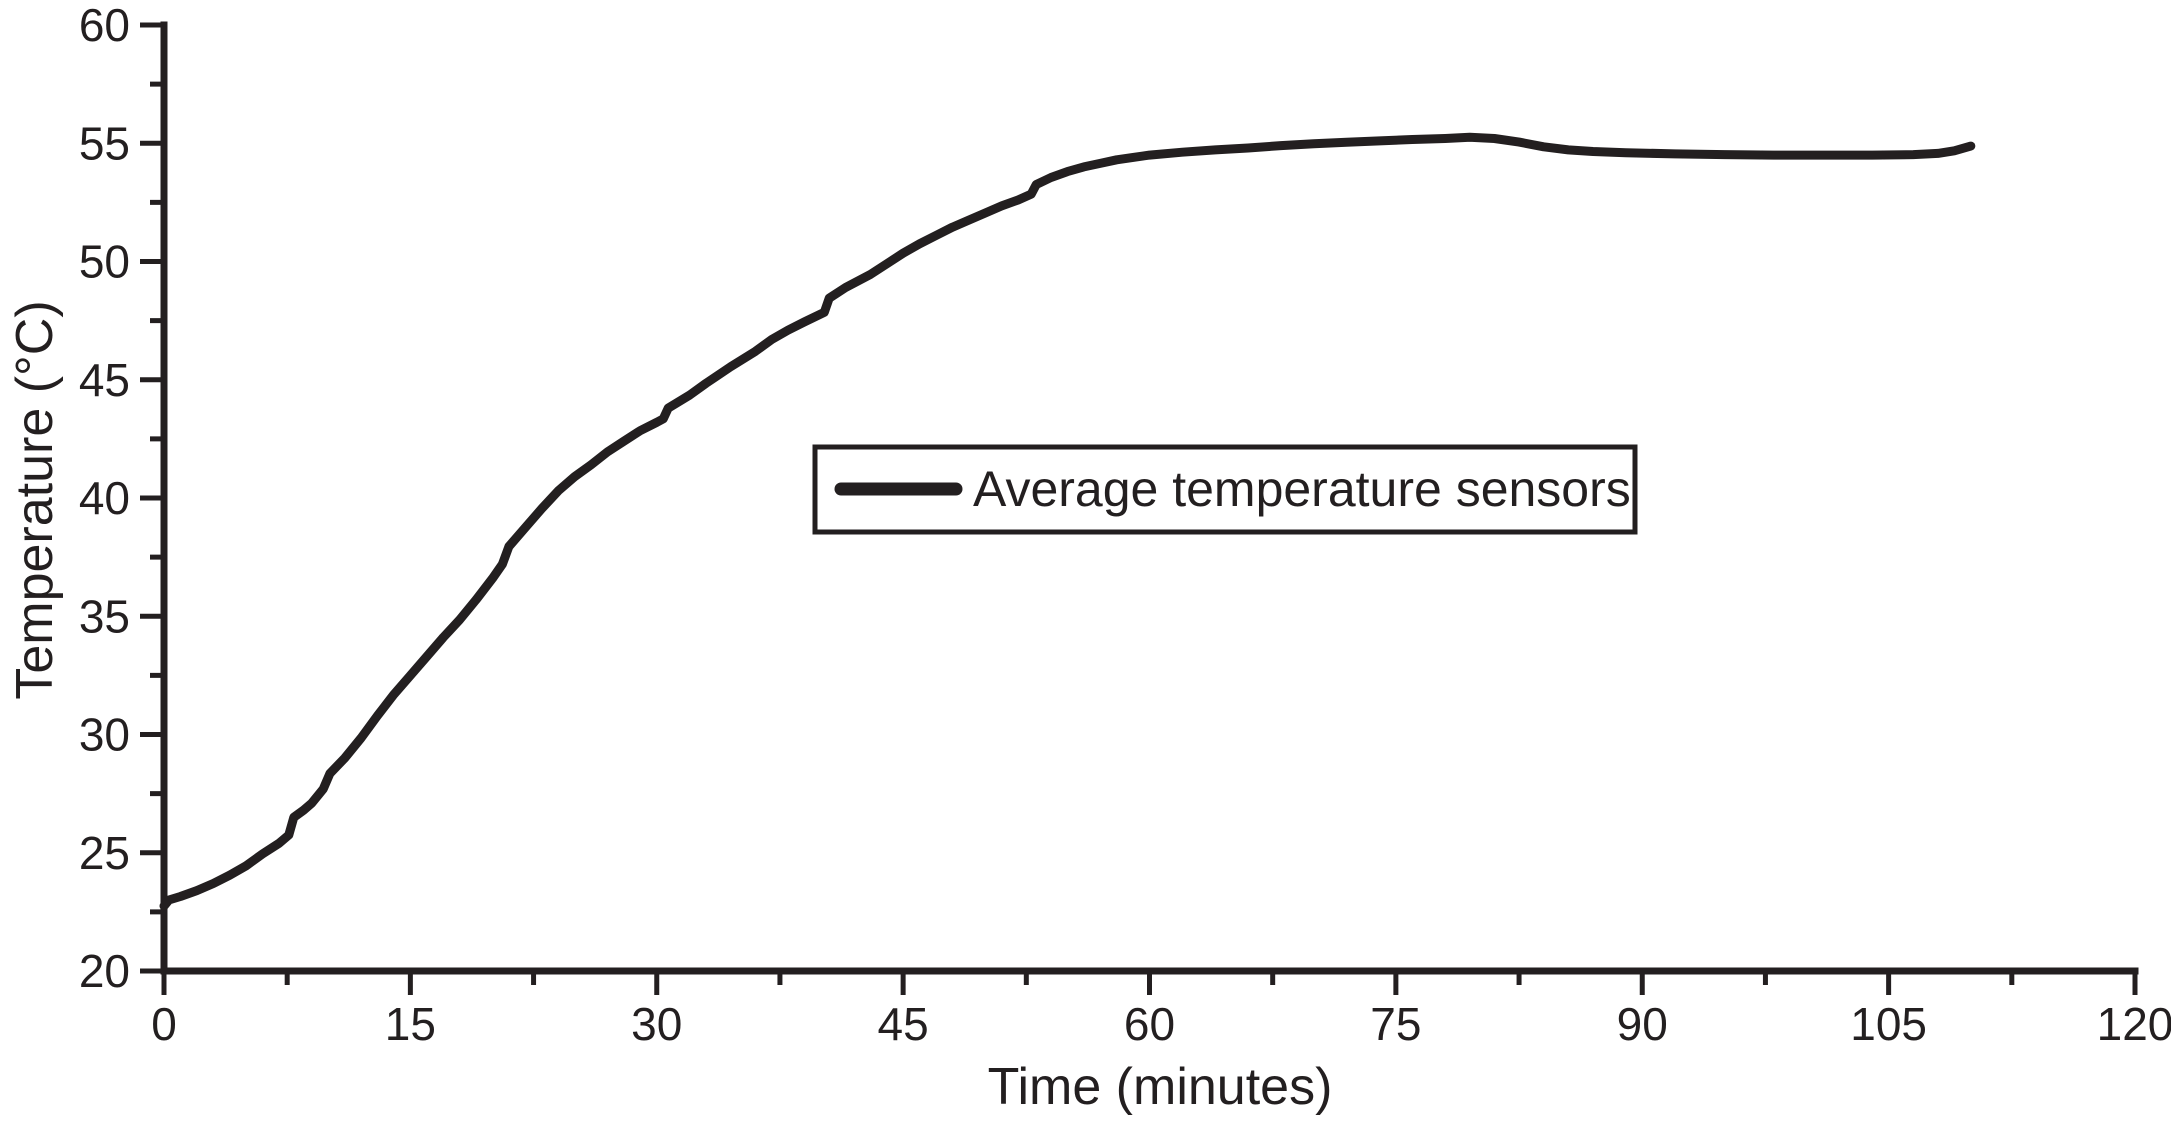 This screenshot has height=1127, width=2171. Describe the element at coordinates (1395, 1024) in the screenshot. I see `x-tick-label: 75` at that location.